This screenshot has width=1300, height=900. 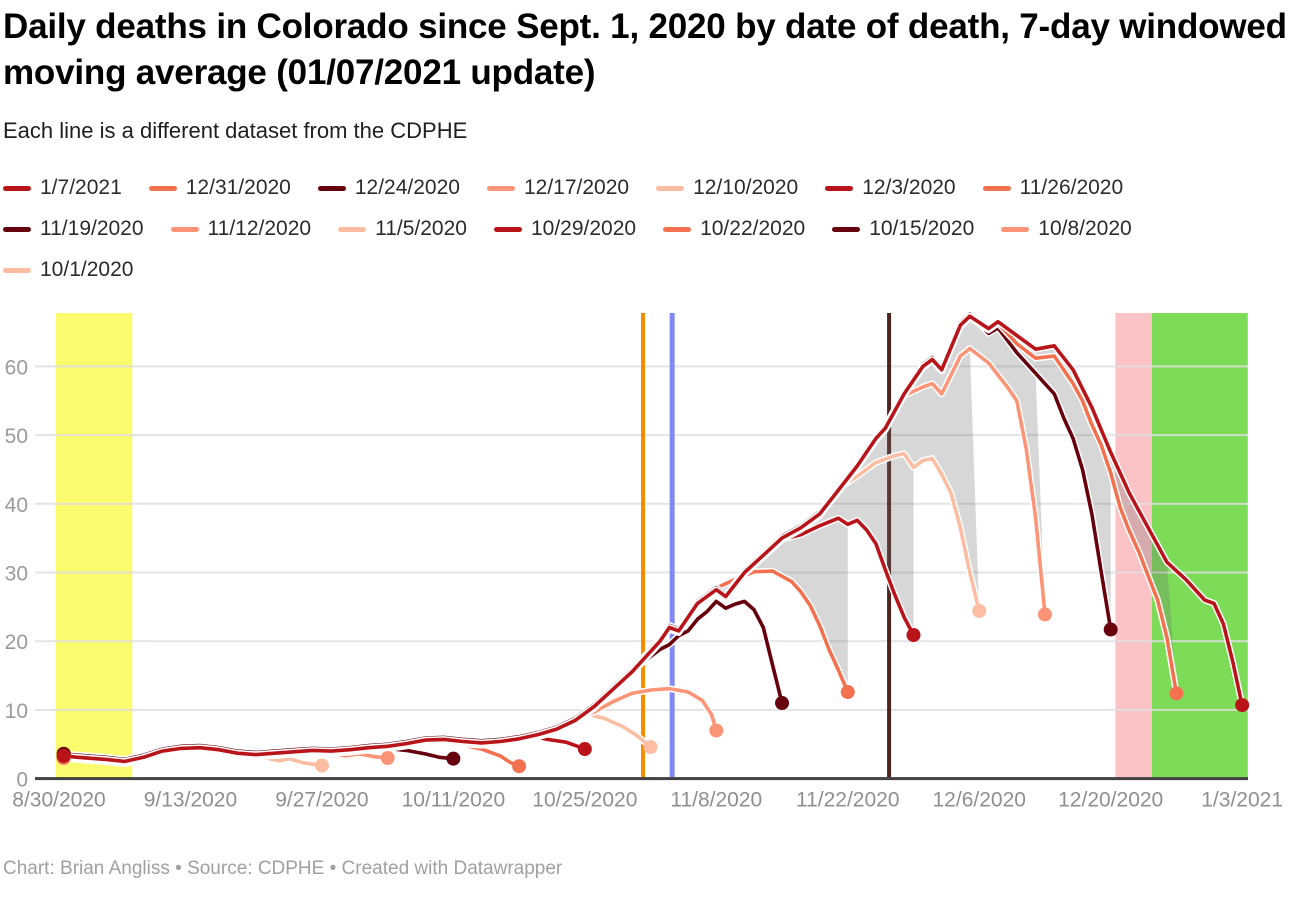 I want to click on y-tick-label-20: 20, so click(x=16, y=642).